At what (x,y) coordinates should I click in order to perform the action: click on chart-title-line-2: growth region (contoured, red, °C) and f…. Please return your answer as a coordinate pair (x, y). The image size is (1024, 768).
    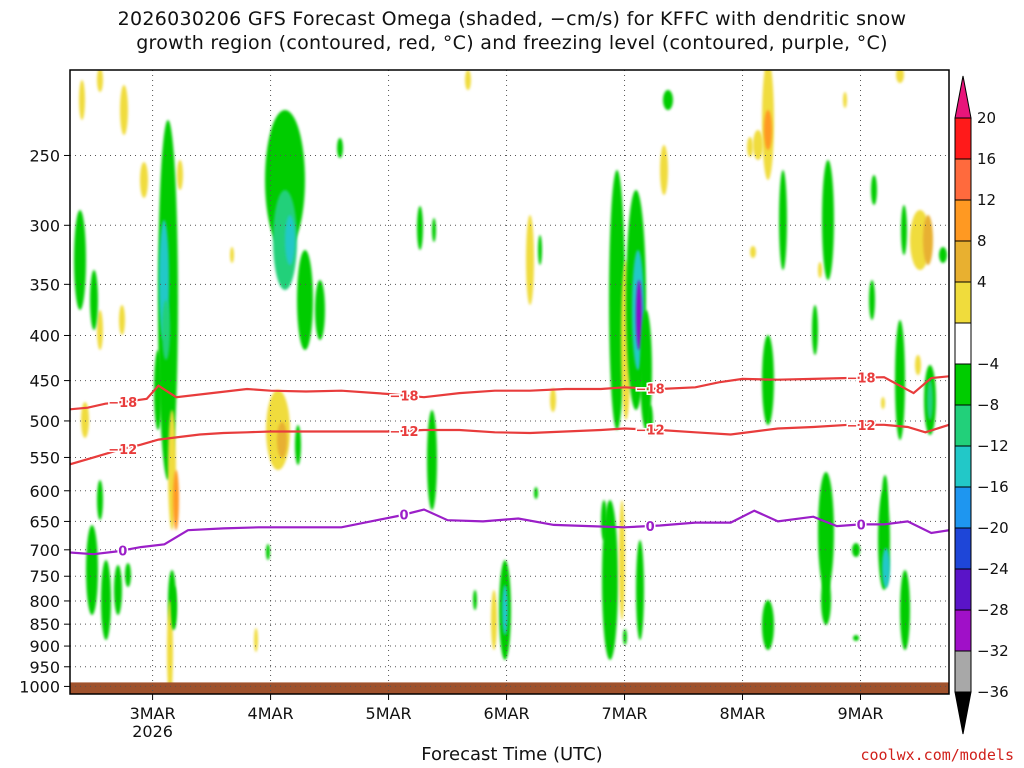
    Looking at the image, I should click on (512, 43).